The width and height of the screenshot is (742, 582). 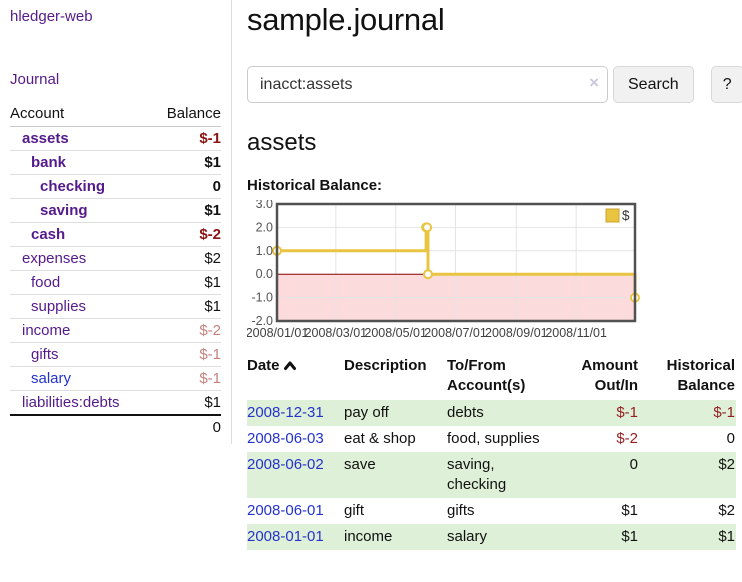 I want to click on account-balance: 0, so click(x=186, y=186).